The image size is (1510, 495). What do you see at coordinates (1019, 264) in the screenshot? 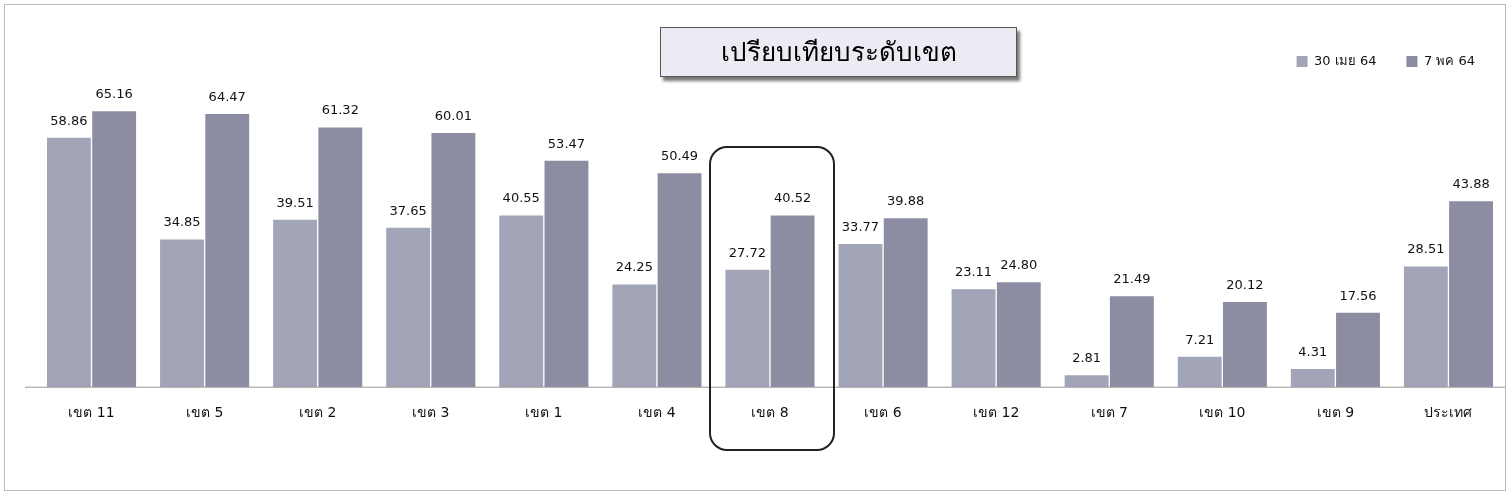
I see `data-label: 24.80` at bounding box center [1019, 264].